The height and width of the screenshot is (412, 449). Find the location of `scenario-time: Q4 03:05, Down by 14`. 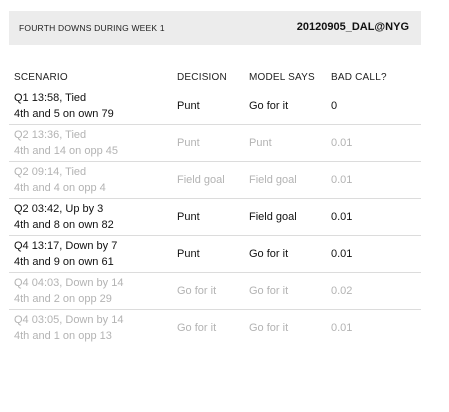

scenario-time: Q4 03:05, Down by 14 is located at coordinates (69, 320).